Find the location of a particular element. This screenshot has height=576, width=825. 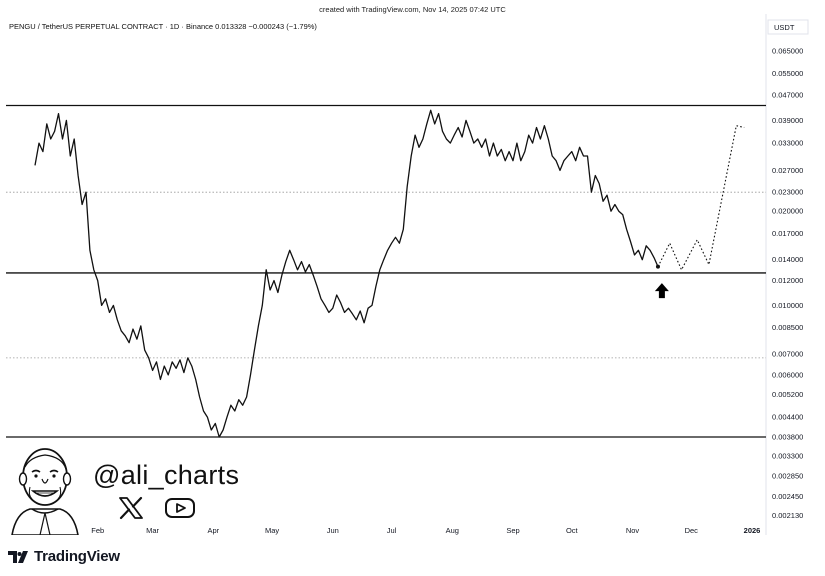

tradingview-logo-icon is located at coordinates (18, 556).